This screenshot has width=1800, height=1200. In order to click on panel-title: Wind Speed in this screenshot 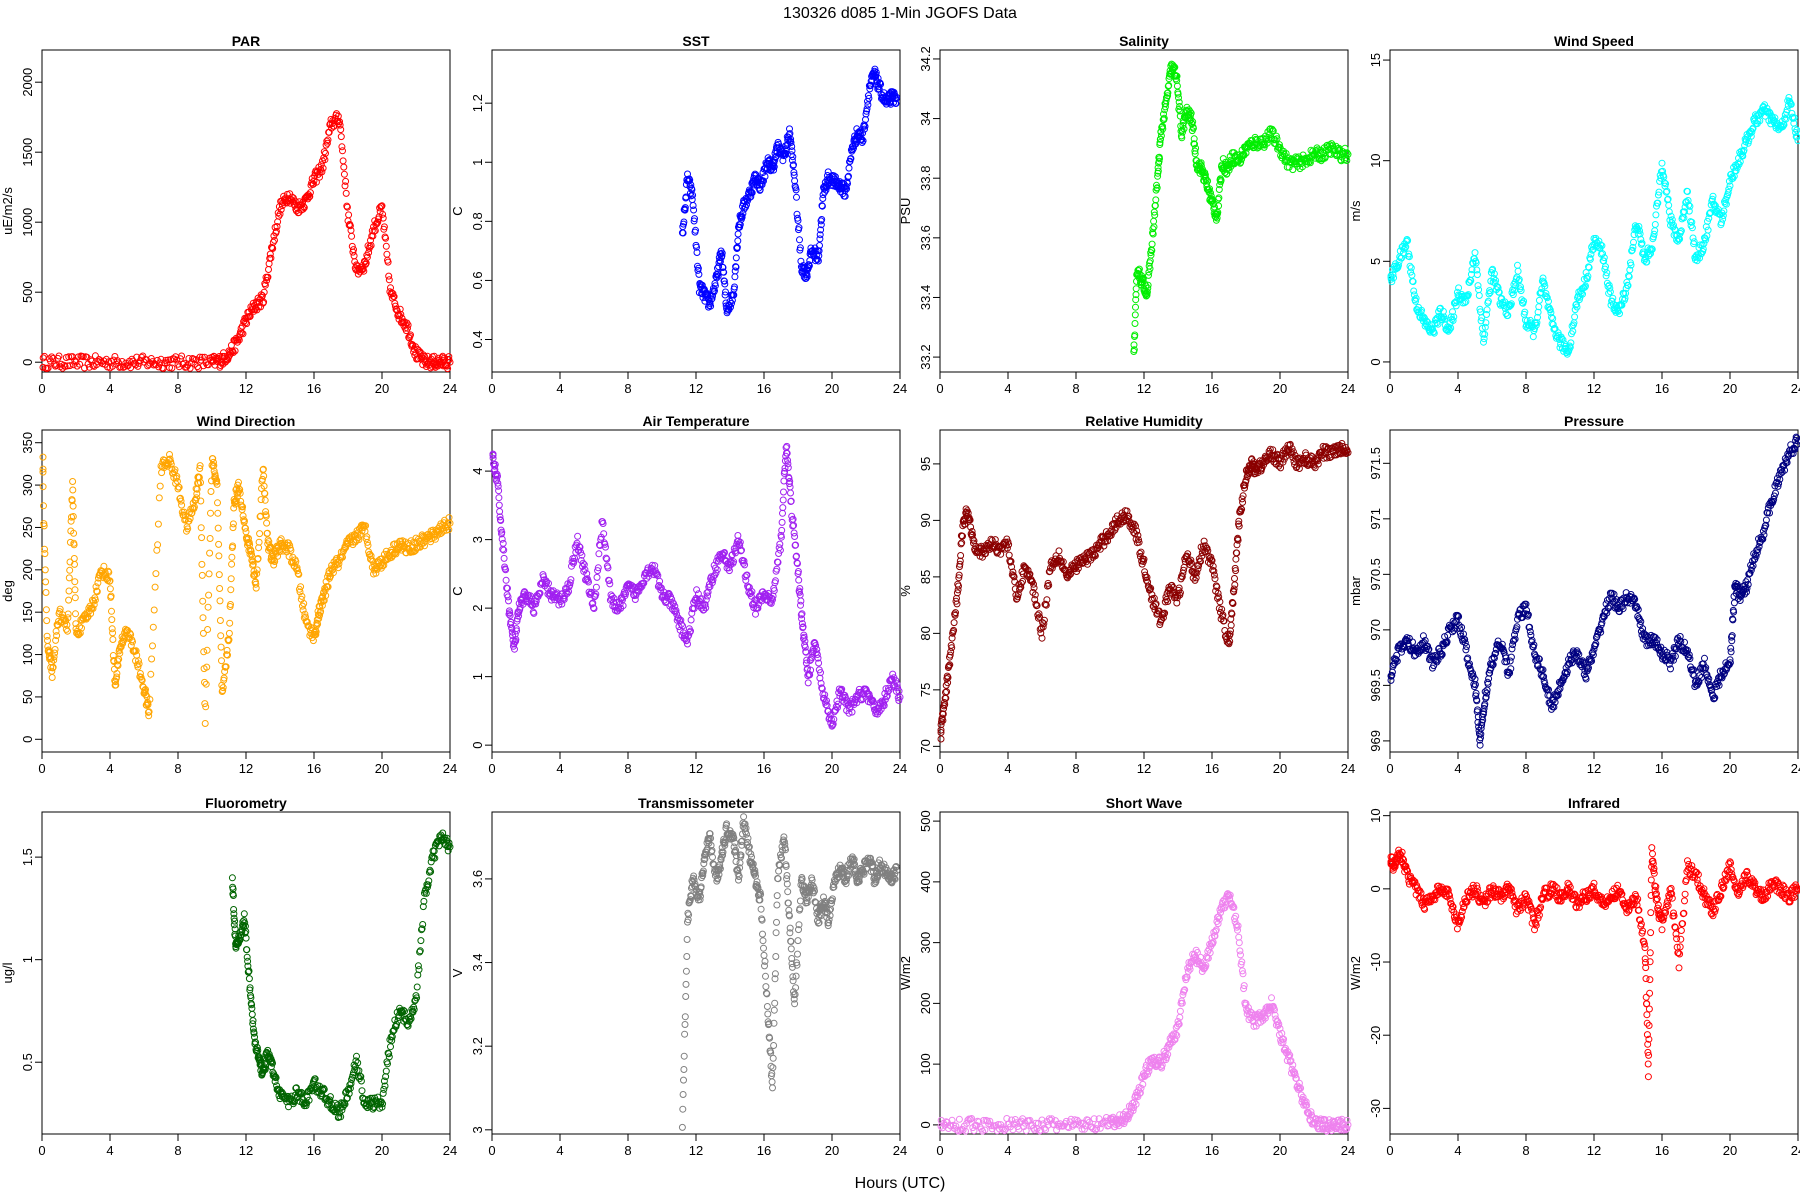, I will do `click(1594, 41)`.